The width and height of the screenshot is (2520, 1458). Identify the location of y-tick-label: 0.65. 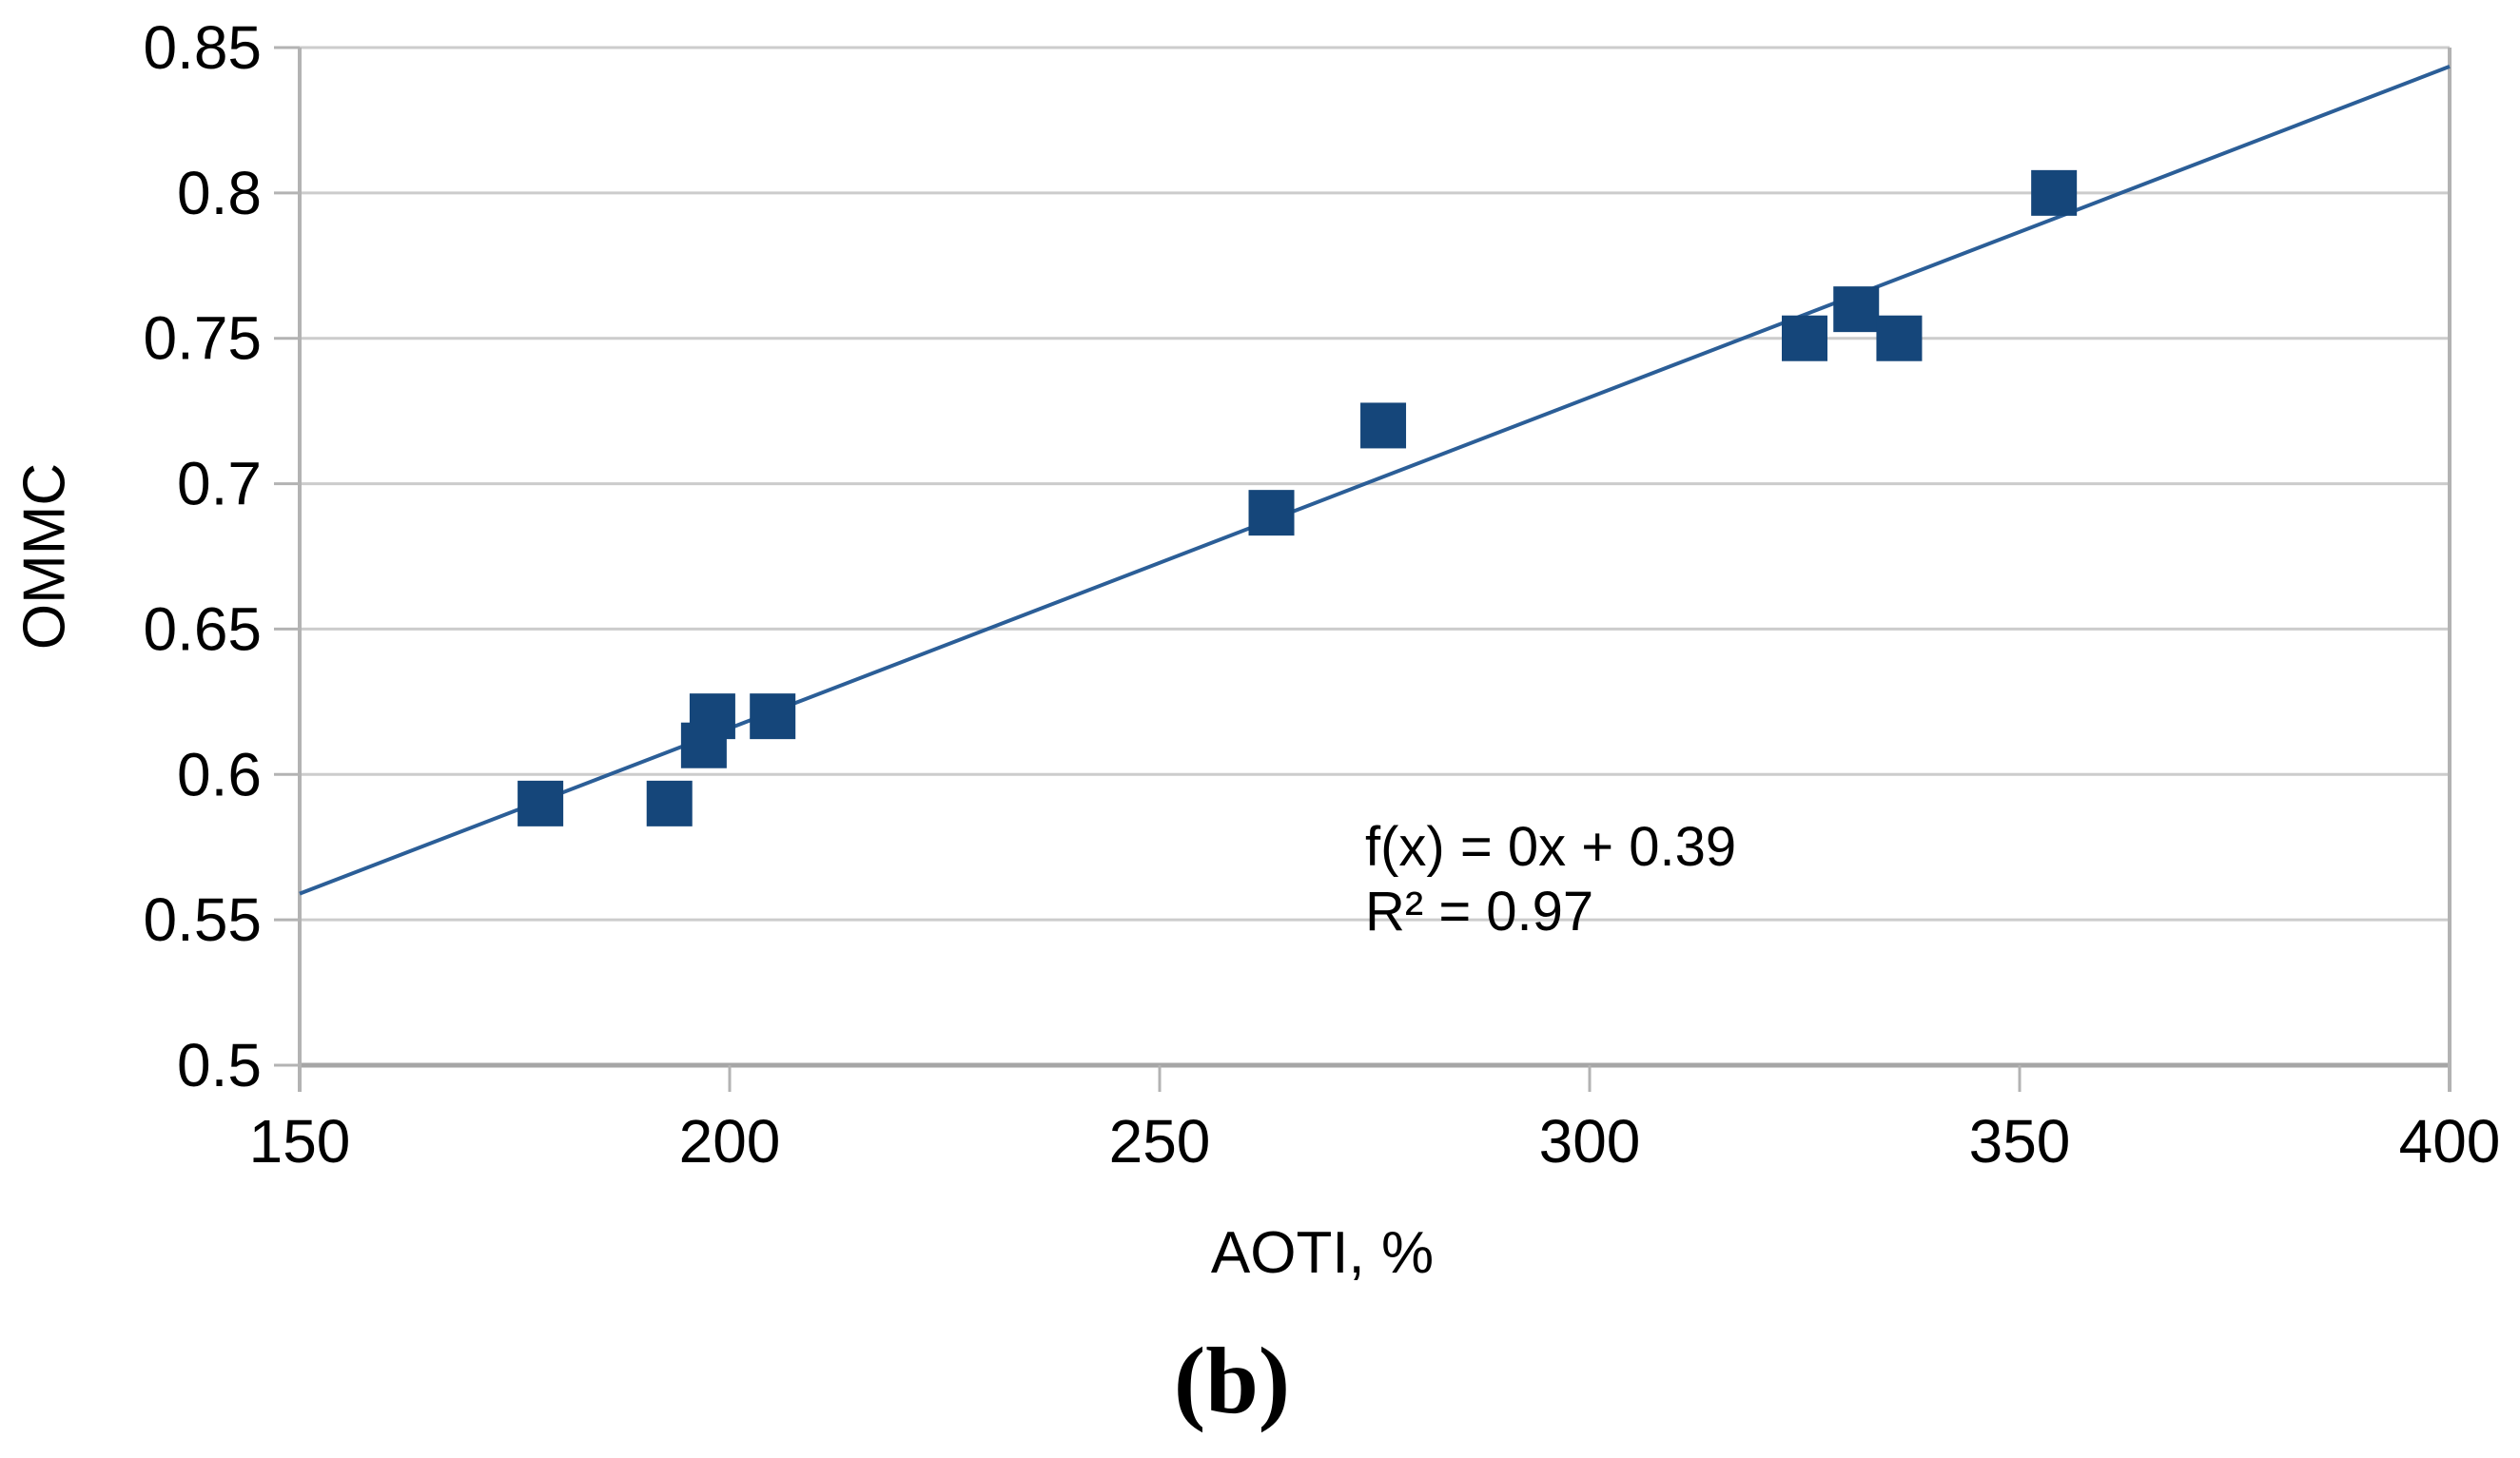
(203, 628).